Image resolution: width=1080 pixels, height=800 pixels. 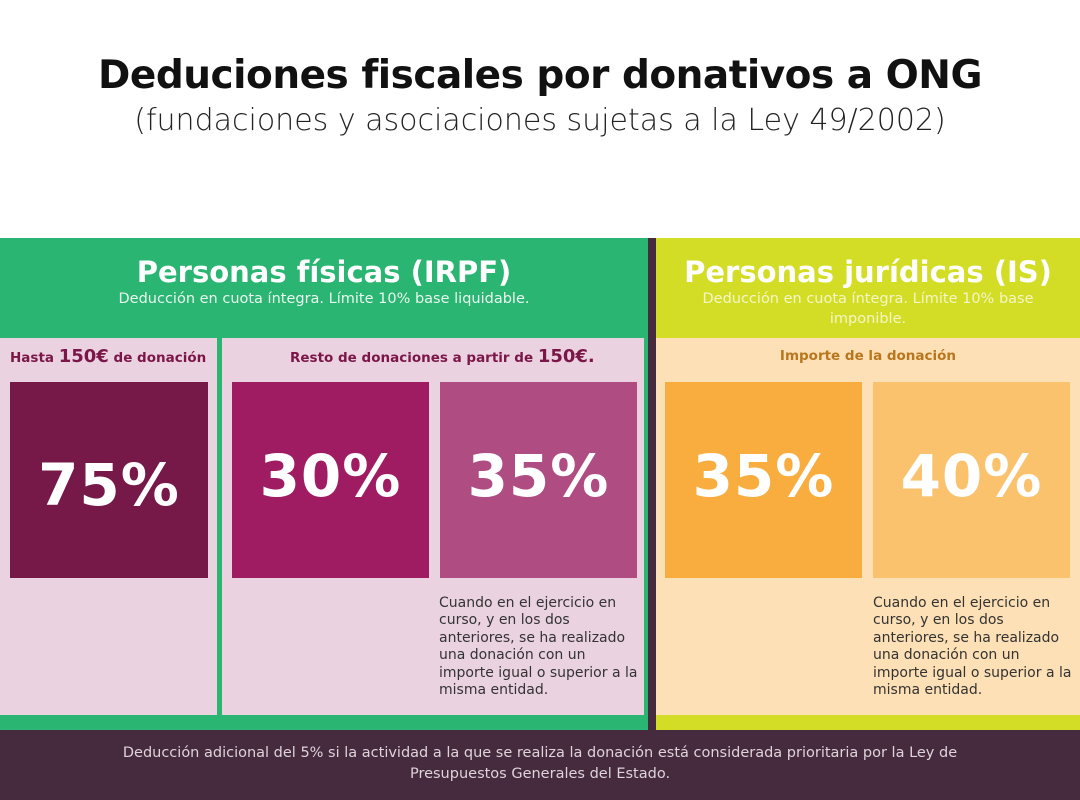 What do you see at coordinates (868, 272) in the screenshot?
I see `personas-juridicas-title: Personas jurídicas (IS)` at bounding box center [868, 272].